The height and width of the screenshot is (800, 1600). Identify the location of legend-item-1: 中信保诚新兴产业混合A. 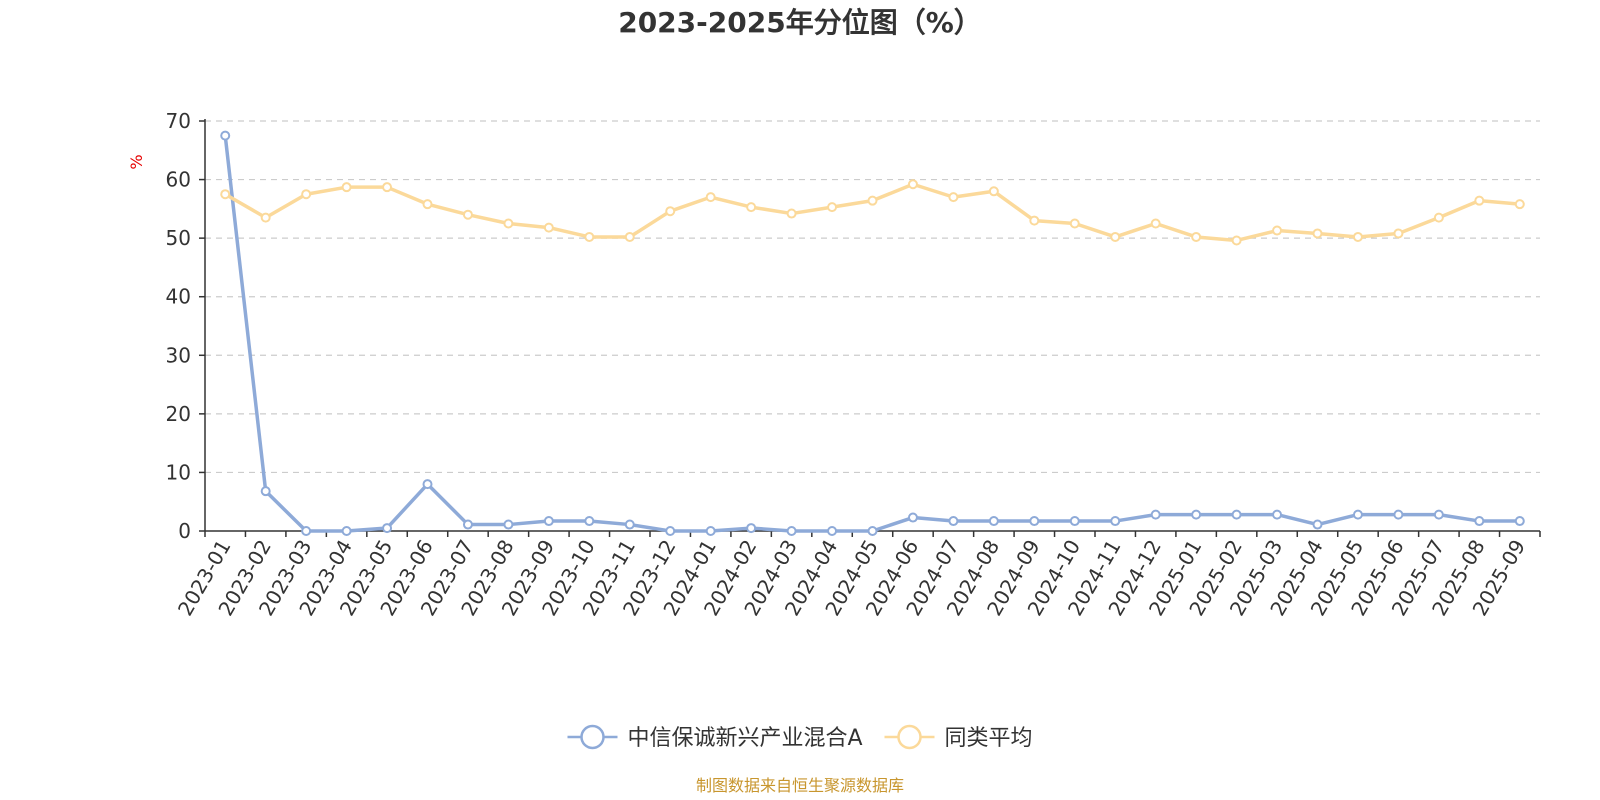
(715, 737).